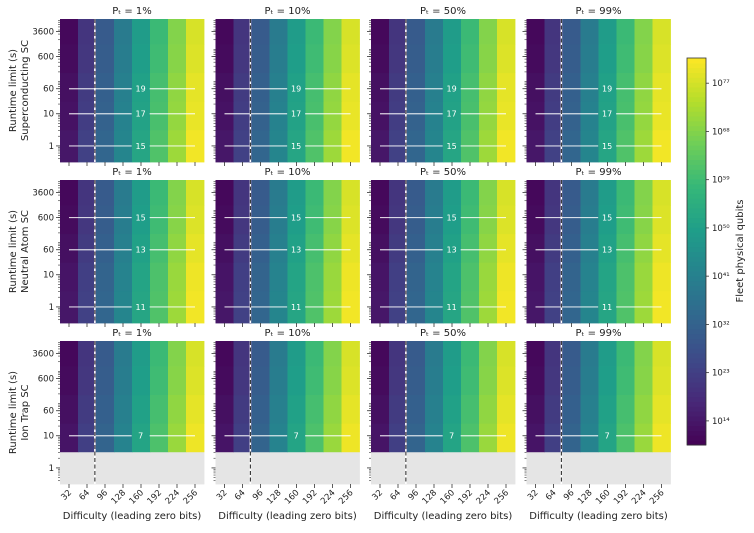 The width and height of the screenshot is (754, 533). What do you see at coordinates (132, 11) in the screenshot?
I see `panel-title: Pₜ = 1%` at bounding box center [132, 11].